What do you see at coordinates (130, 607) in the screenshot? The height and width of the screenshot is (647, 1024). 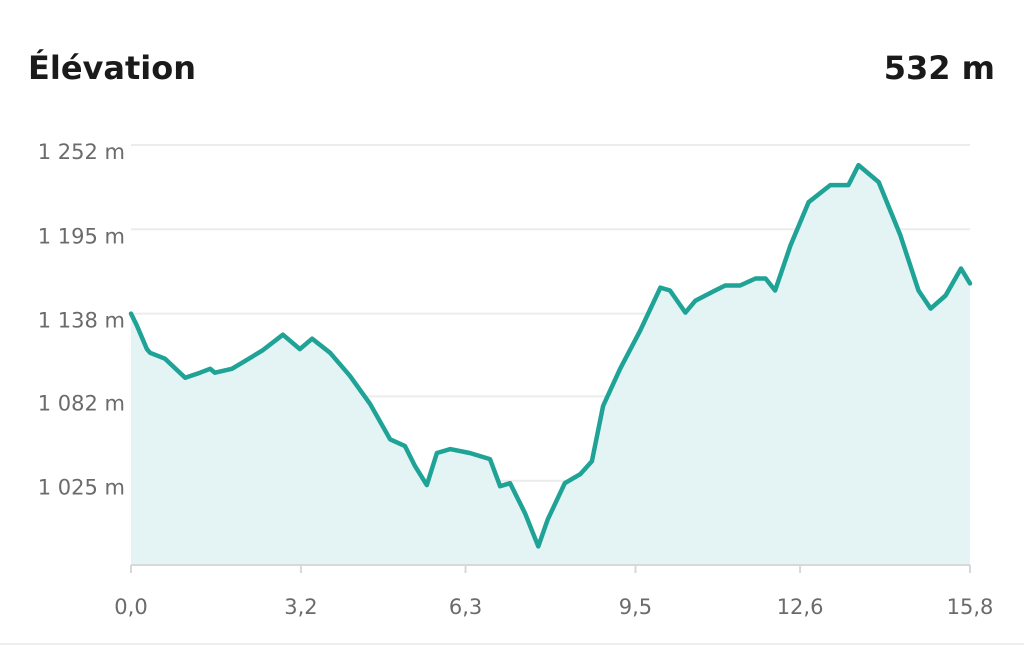 I see `x-tick-label: 0,0` at bounding box center [130, 607].